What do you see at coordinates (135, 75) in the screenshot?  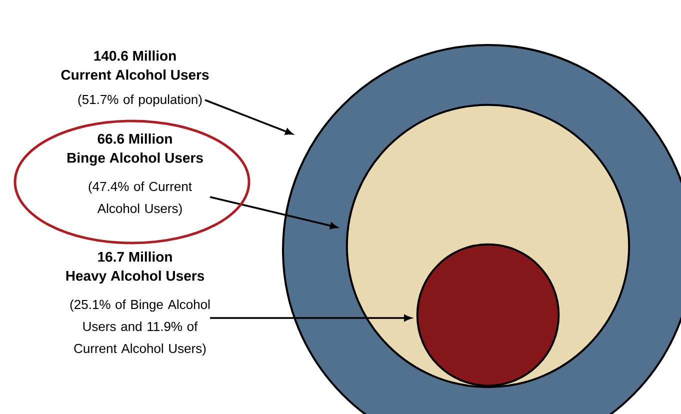 I see `category-label: Current Alcohol Users` at bounding box center [135, 75].